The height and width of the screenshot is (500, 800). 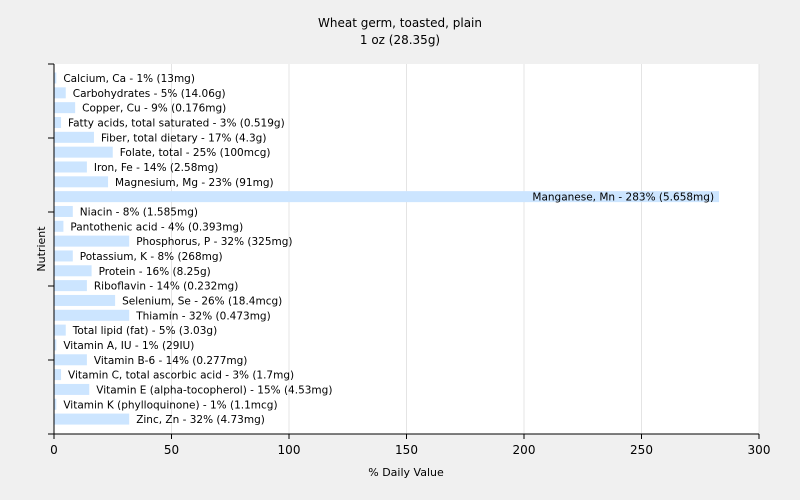 I want to click on bar-label: Copper, Cu - 9% (0.176mg), so click(x=154, y=109).